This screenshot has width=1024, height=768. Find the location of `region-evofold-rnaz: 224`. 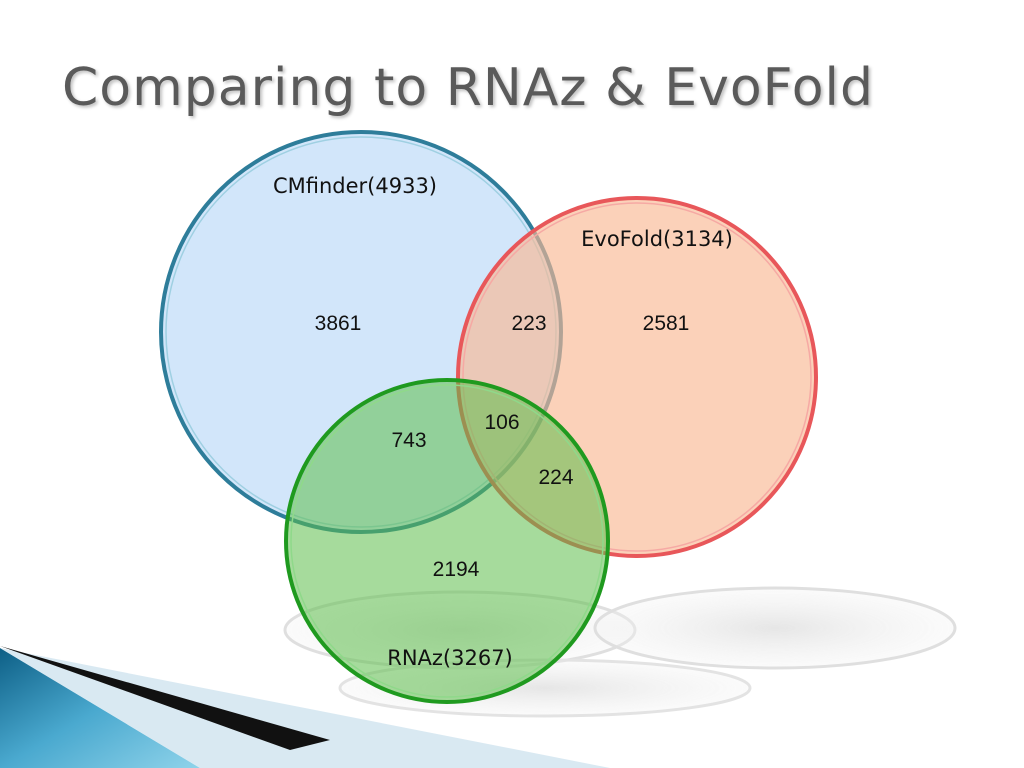

region-evofold-rnaz: 224 is located at coordinates (555, 477).